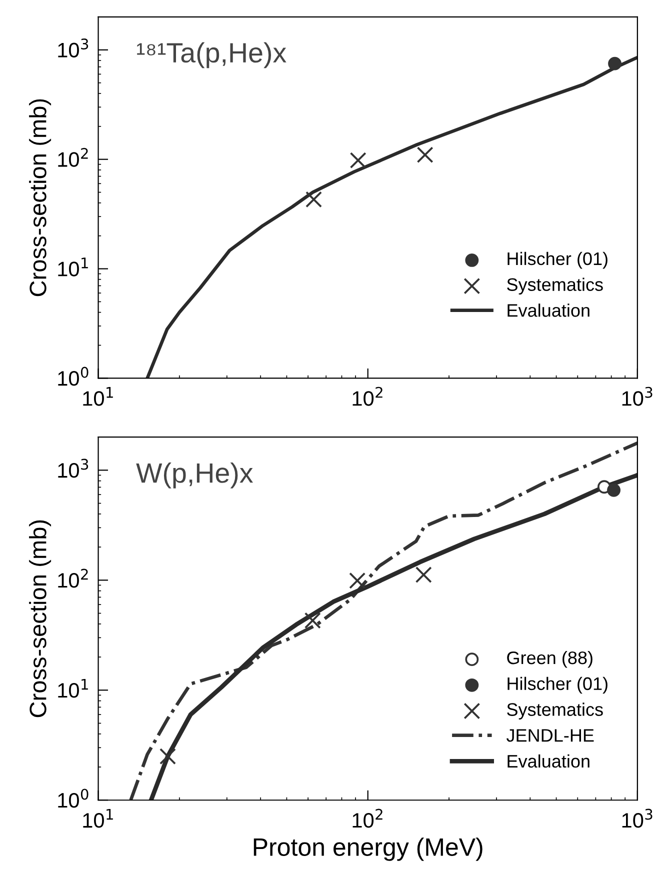 This screenshot has height=892, width=664. What do you see at coordinates (550, 735) in the screenshot?
I see `legend-label: JENDL-HE` at bounding box center [550, 735].